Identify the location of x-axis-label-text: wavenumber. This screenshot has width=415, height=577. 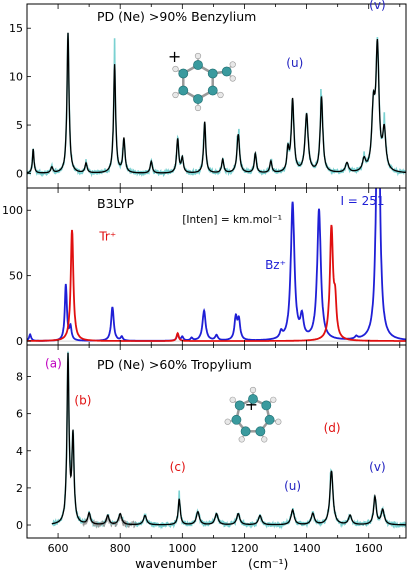
(176, 563).